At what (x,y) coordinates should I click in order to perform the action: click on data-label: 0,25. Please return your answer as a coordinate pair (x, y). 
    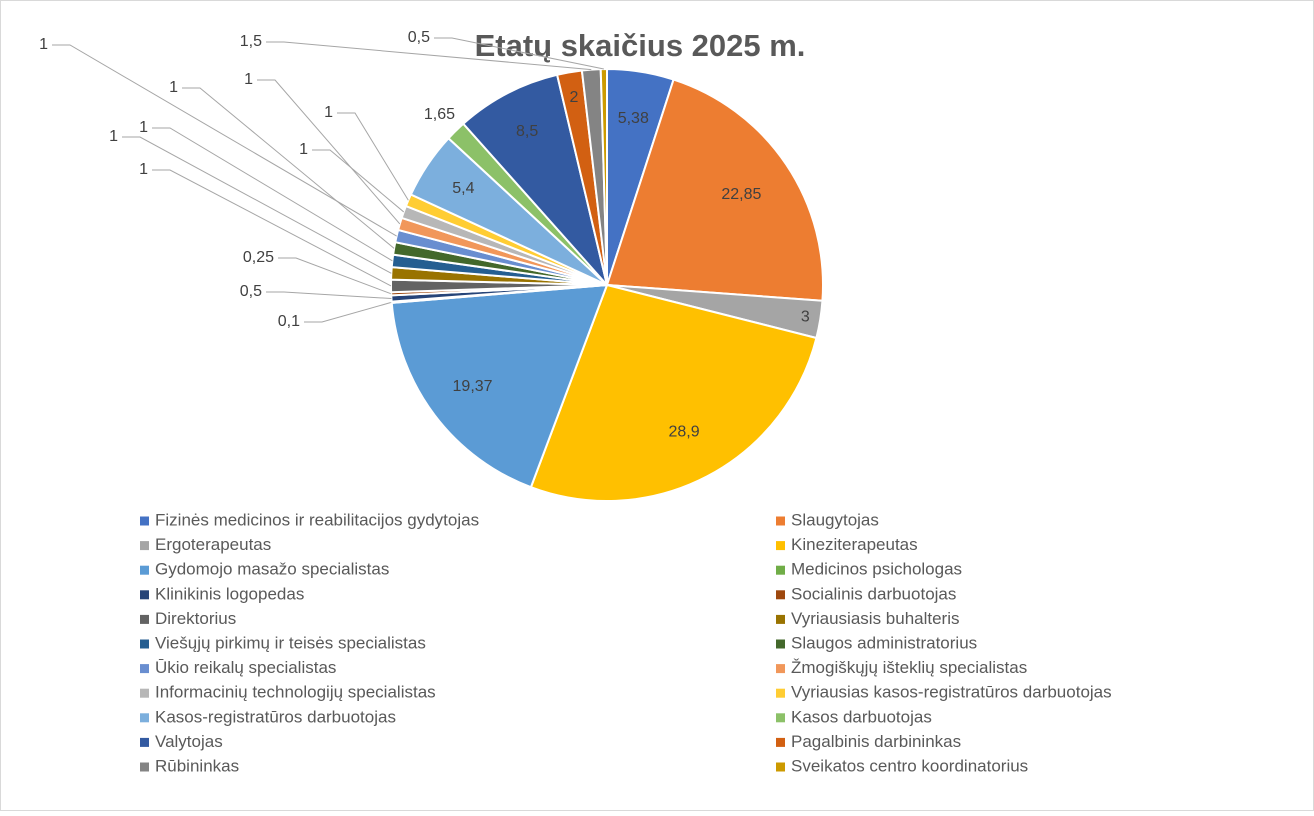
    Looking at the image, I should click on (258, 257).